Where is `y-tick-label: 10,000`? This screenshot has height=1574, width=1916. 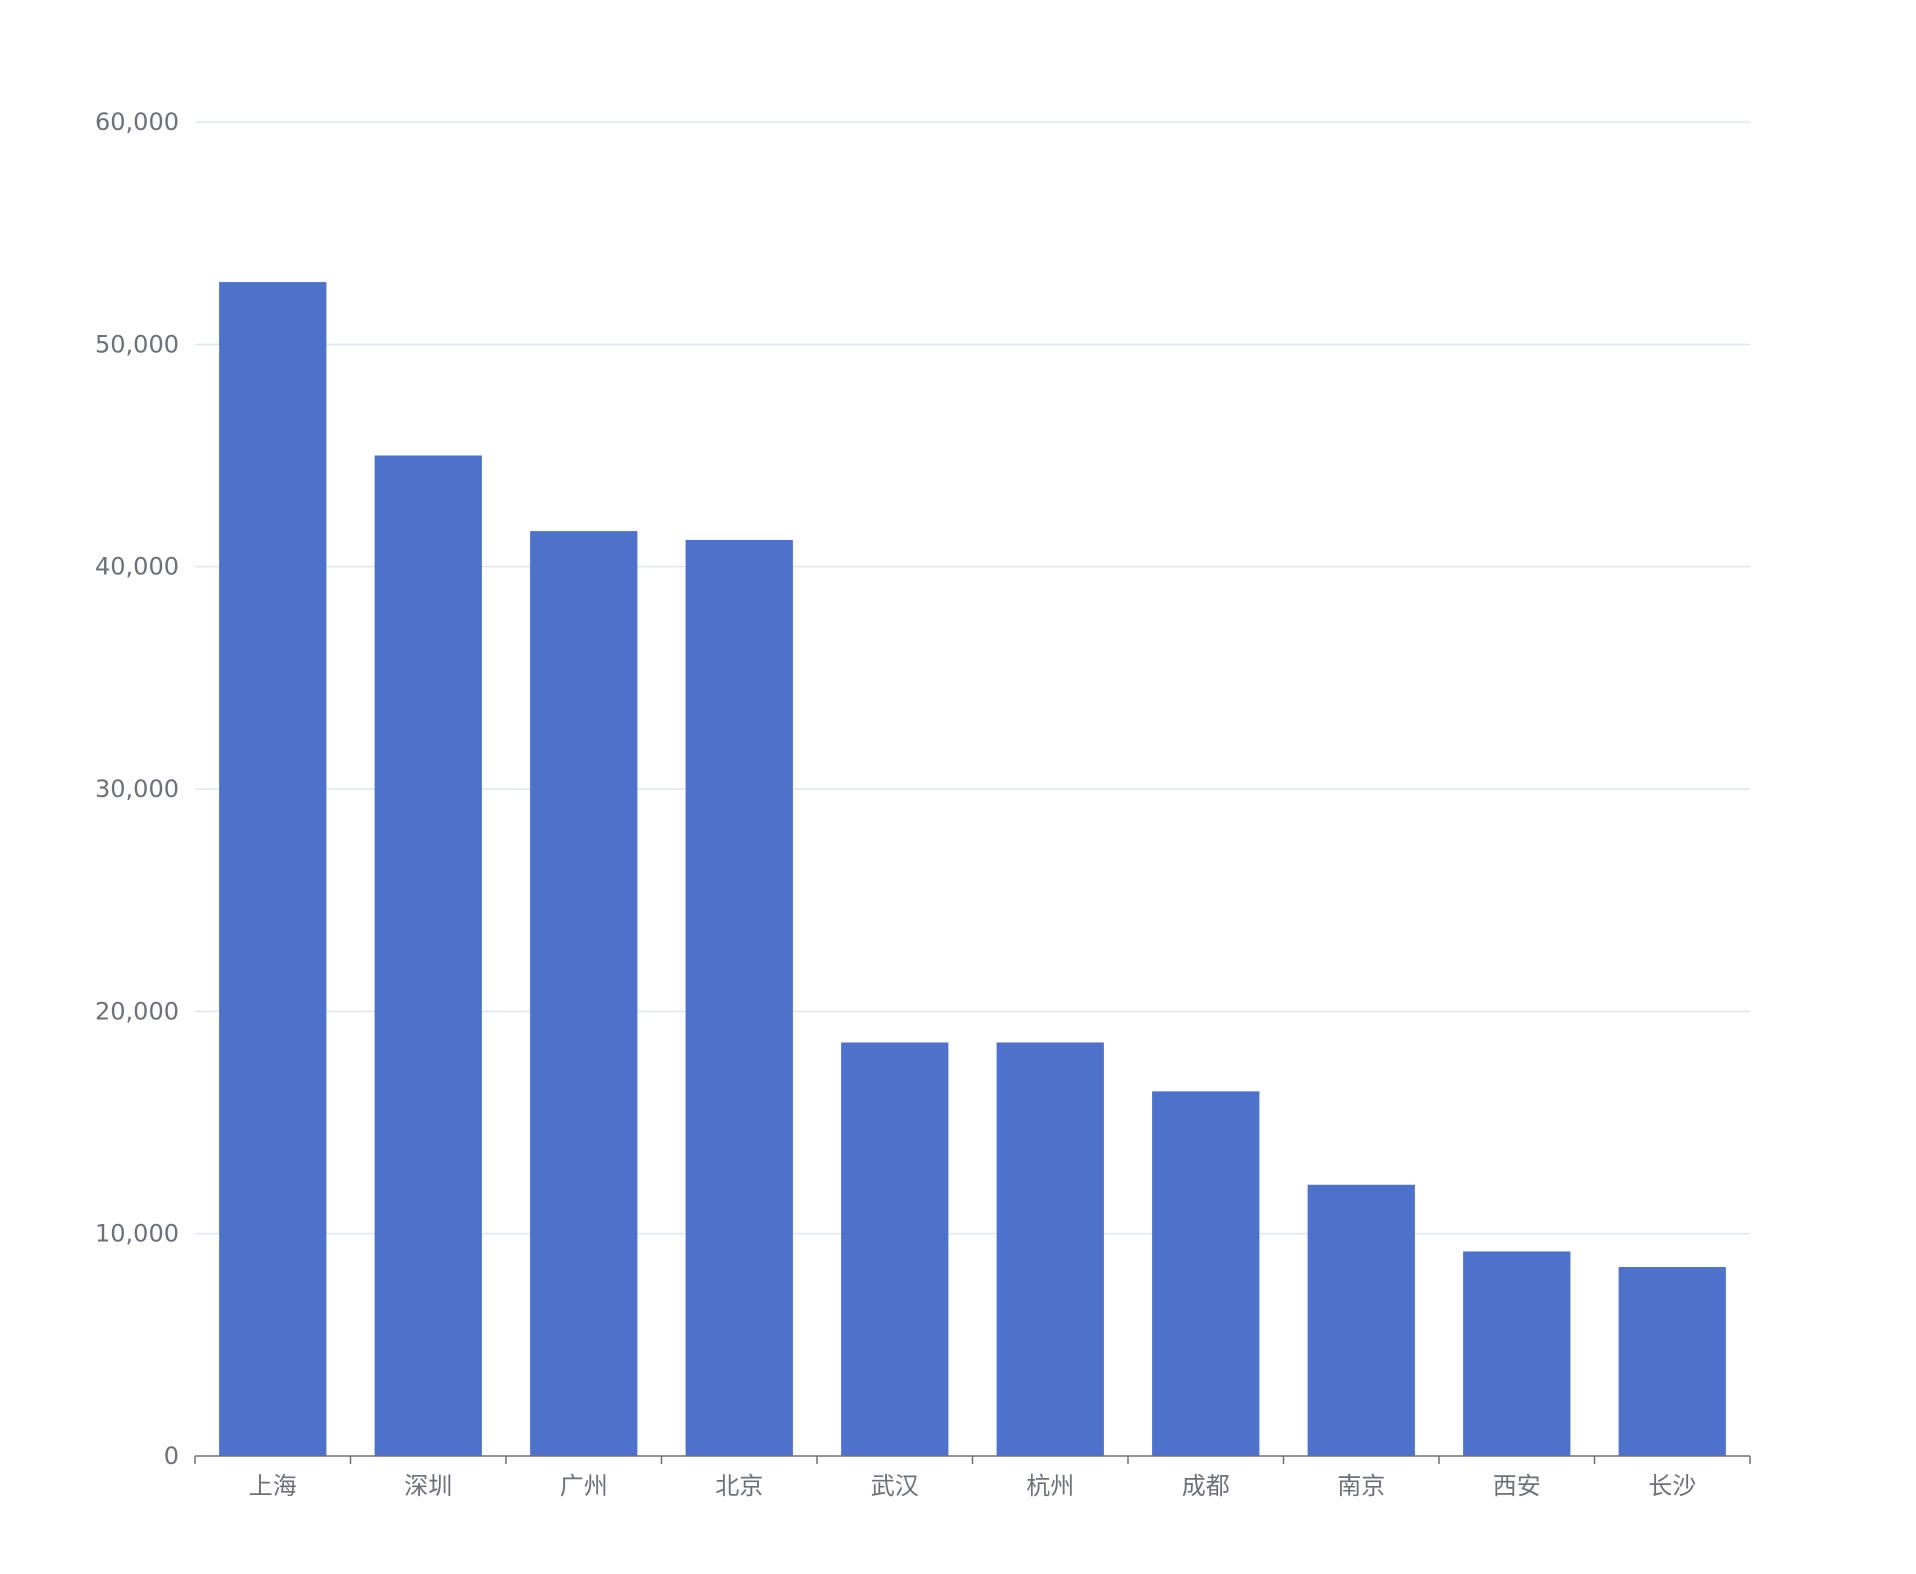
y-tick-label: 10,000 is located at coordinates (137, 1234).